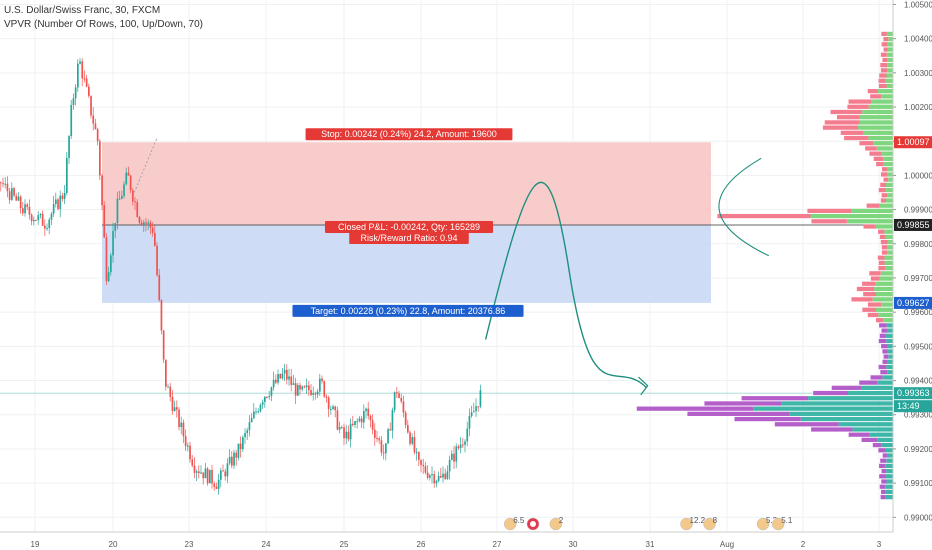 This screenshot has height=550, width=932. Describe the element at coordinates (35, 544) in the screenshot. I see `date-tick-label: 19` at that location.